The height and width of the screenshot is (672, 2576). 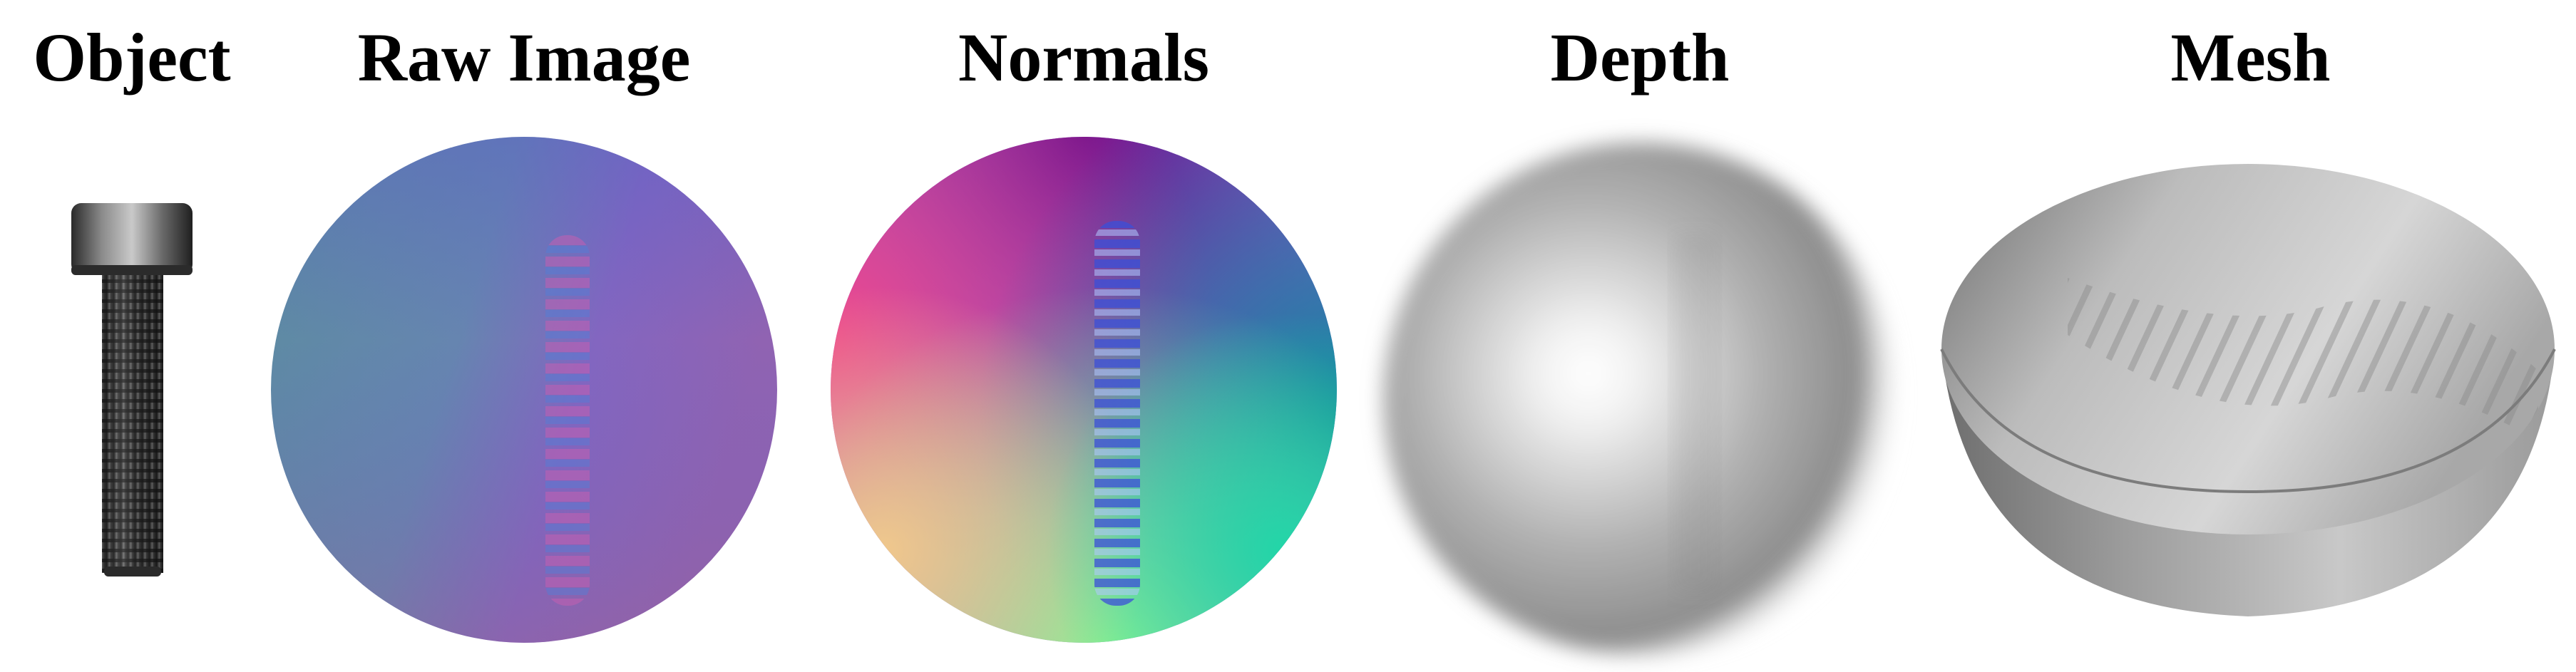 I want to click on mesh-outer-shell, so click(x=2248, y=482).